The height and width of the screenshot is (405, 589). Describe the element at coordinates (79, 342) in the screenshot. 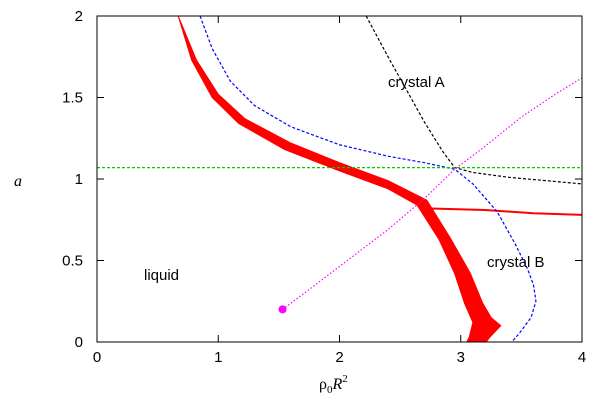

I see `y-tick-label: 0` at that location.